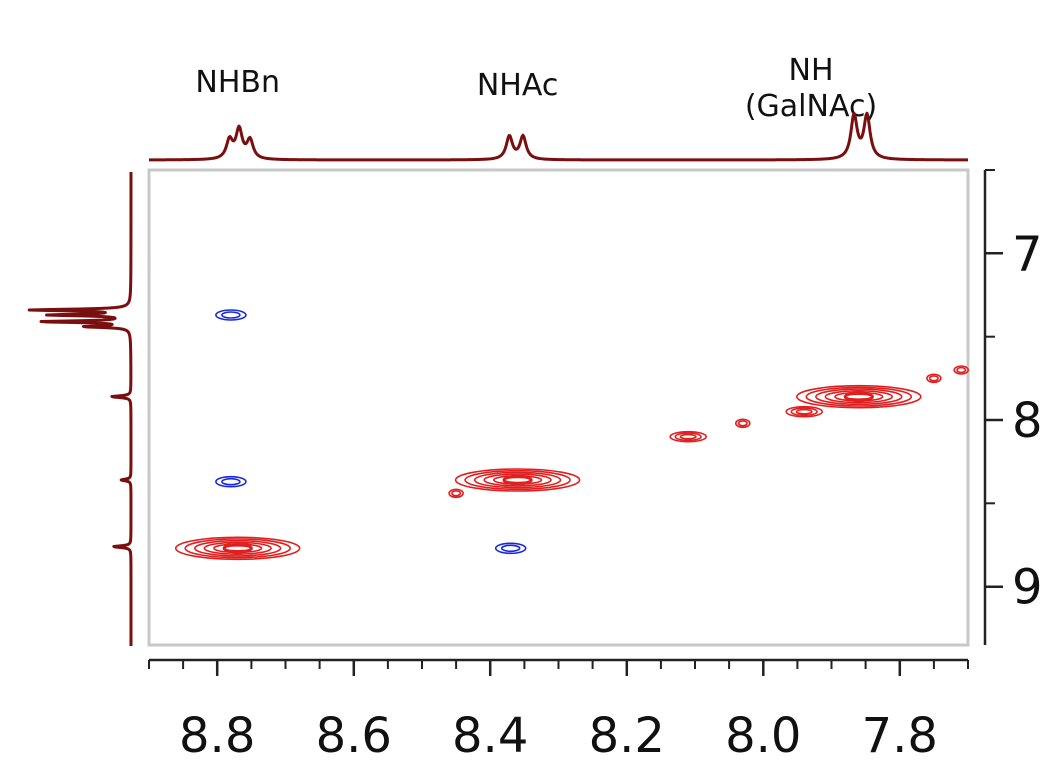 This screenshot has width=1057, height=760. Describe the element at coordinates (558, 709) in the screenshot. I see `x-axis: 8.8 8.6 8.4 8.2 8.0 7.8` at that location.